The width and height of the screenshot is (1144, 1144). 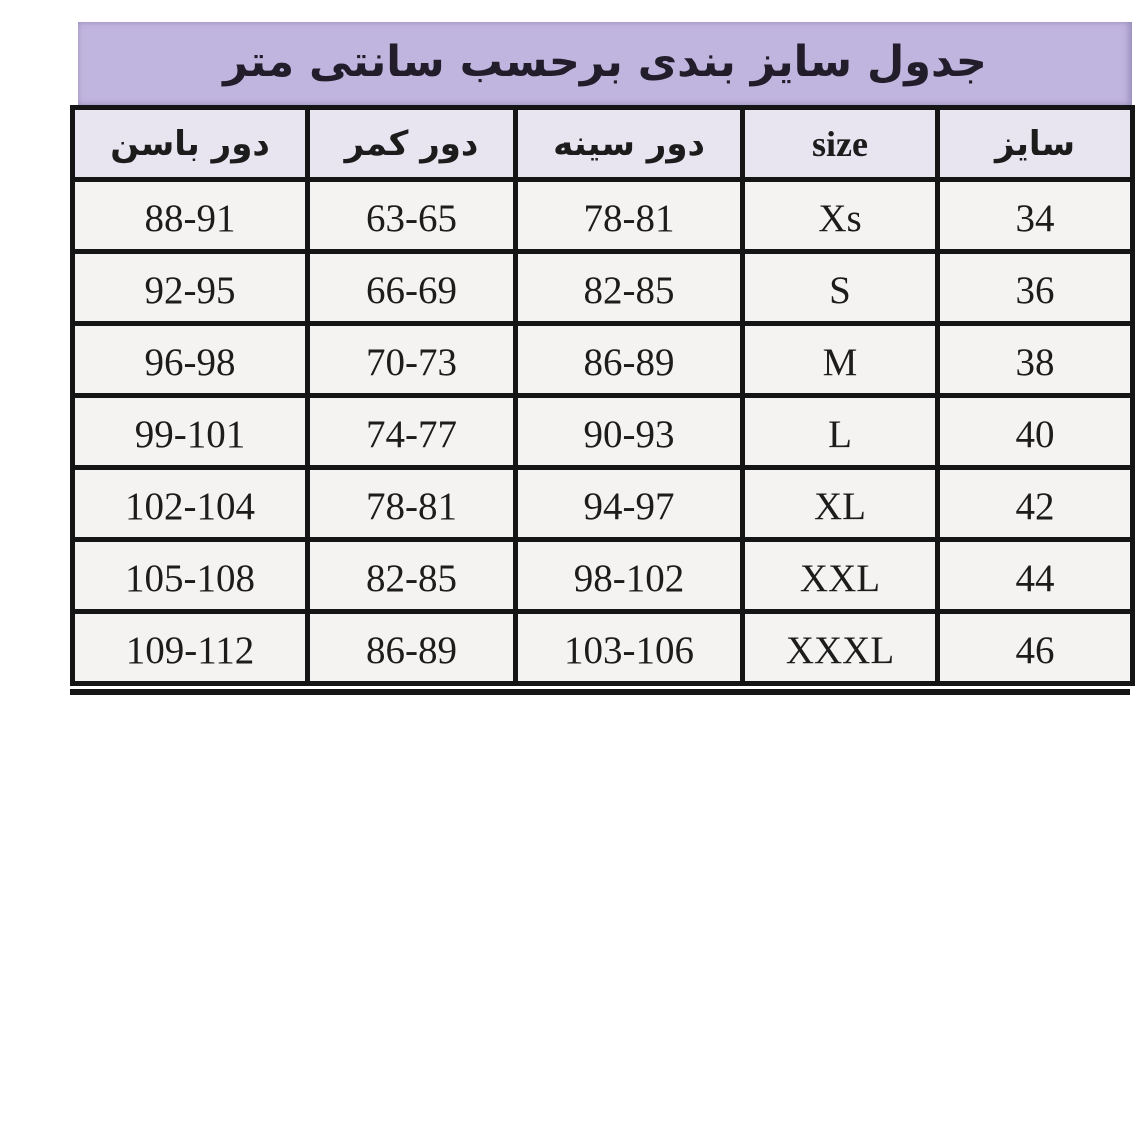 What do you see at coordinates (190, 143) in the screenshot?
I see `header-cell-hip: دور باسن` at bounding box center [190, 143].